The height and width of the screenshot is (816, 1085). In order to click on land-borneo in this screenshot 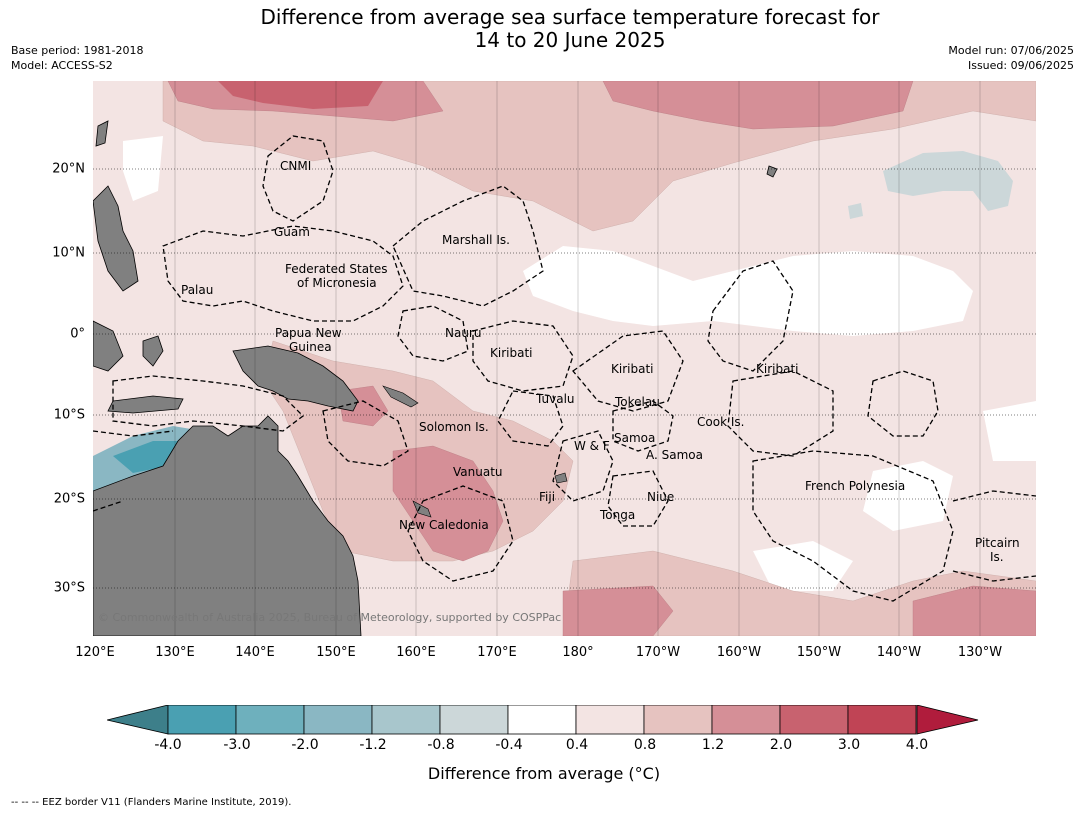, I will do `click(108, 346)`.